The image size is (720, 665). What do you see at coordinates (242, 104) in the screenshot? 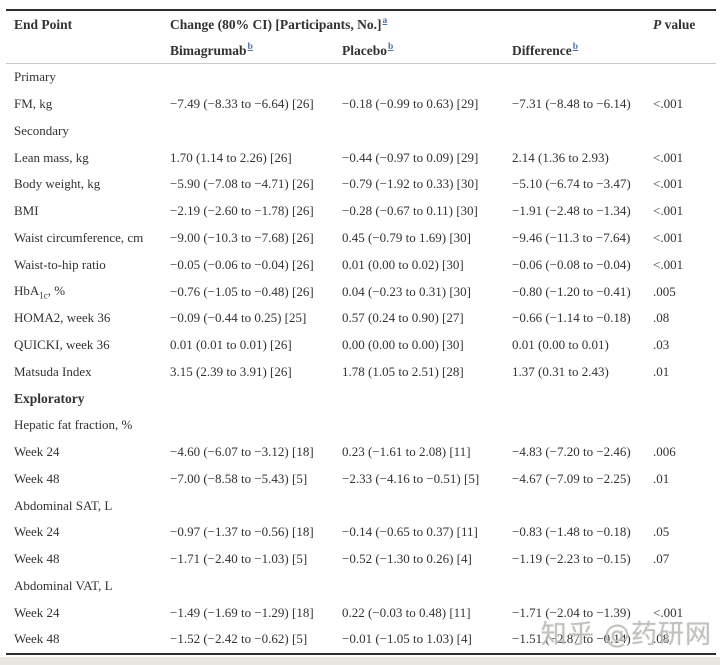
I see `bimagrumab-cell: −7.49 (−8.33 to −6.64) [26]` at bounding box center [242, 104].